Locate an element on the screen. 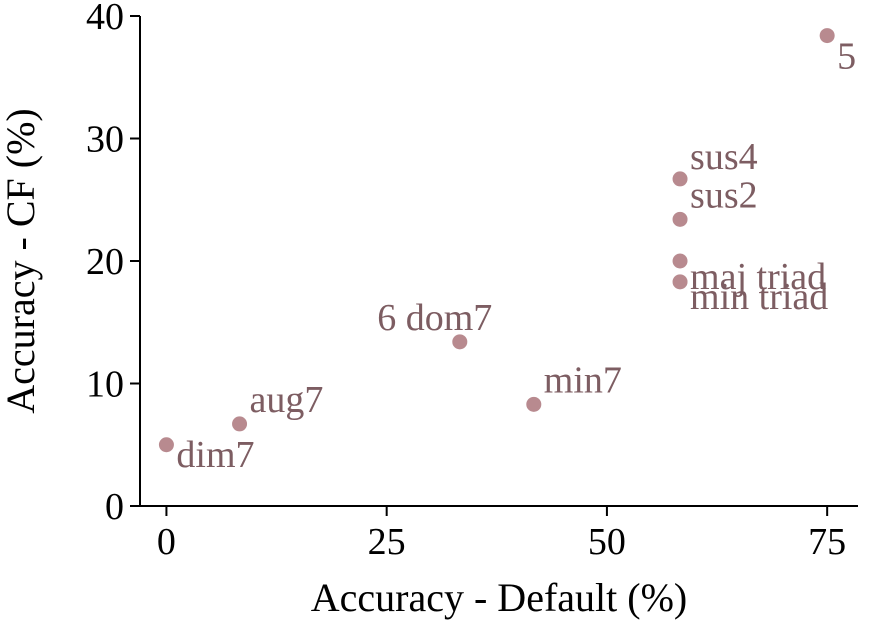 This screenshot has height=622, width=873. point-label: min7 is located at coordinates (583, 380).